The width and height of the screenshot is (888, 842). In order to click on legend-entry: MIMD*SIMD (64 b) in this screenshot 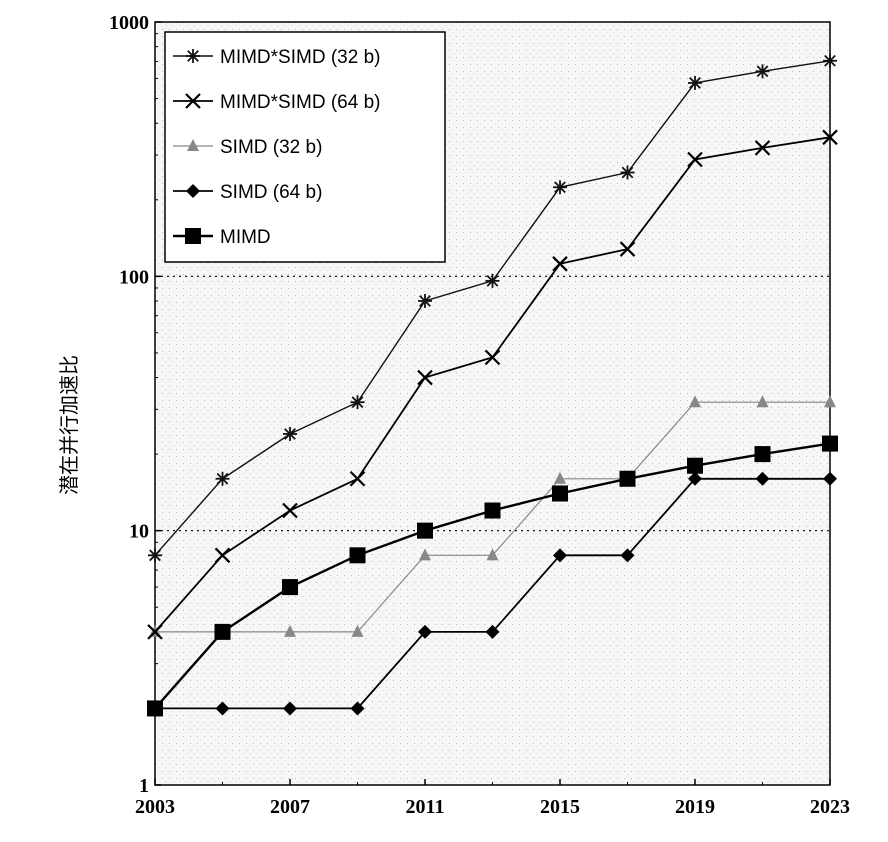, I will do `click(276, 102)`.